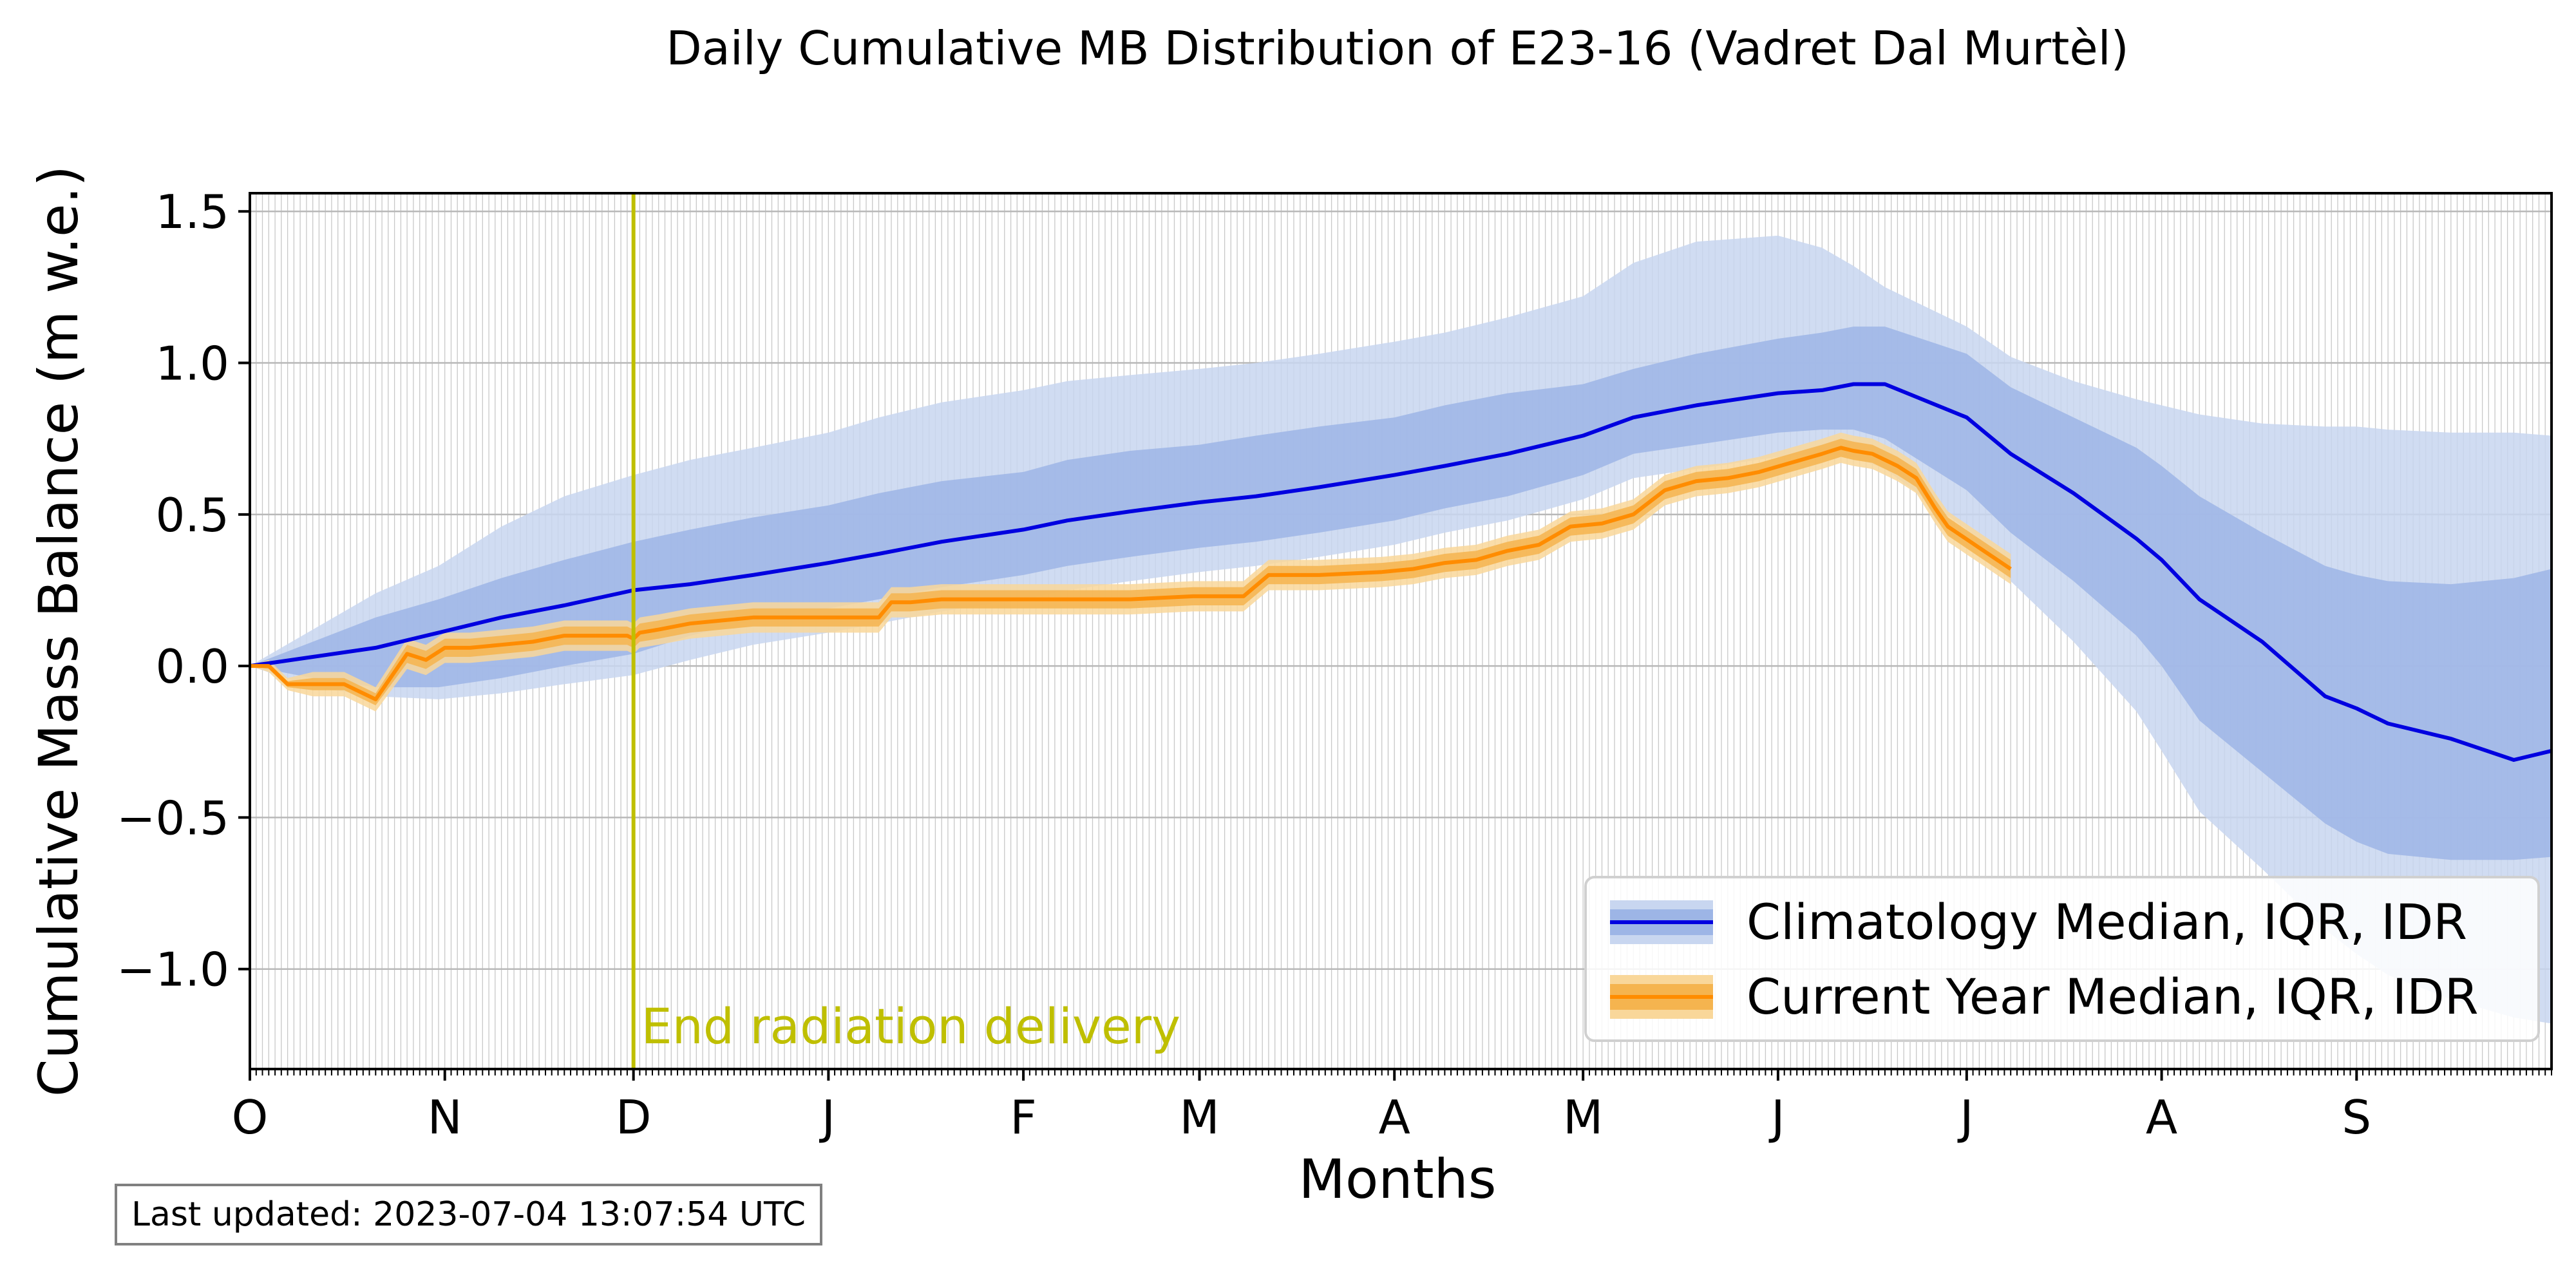  What do you see at coordinates (910, 1027) in the screenshot?
I see `end-radiation-delivery-label: End radiation delivery` at bounding box center [910, 1027].